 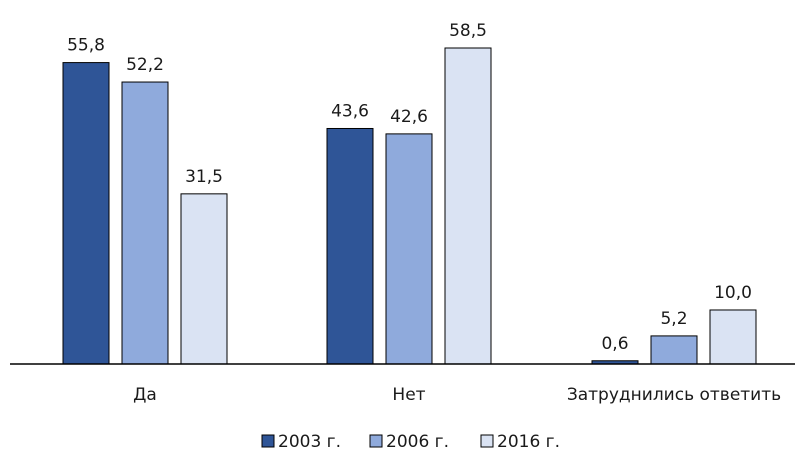 What do you see at coordinates (350, 111) in the screenshot?
I see `value-label-1-2: 43,6` at bounding box center [350, 111].